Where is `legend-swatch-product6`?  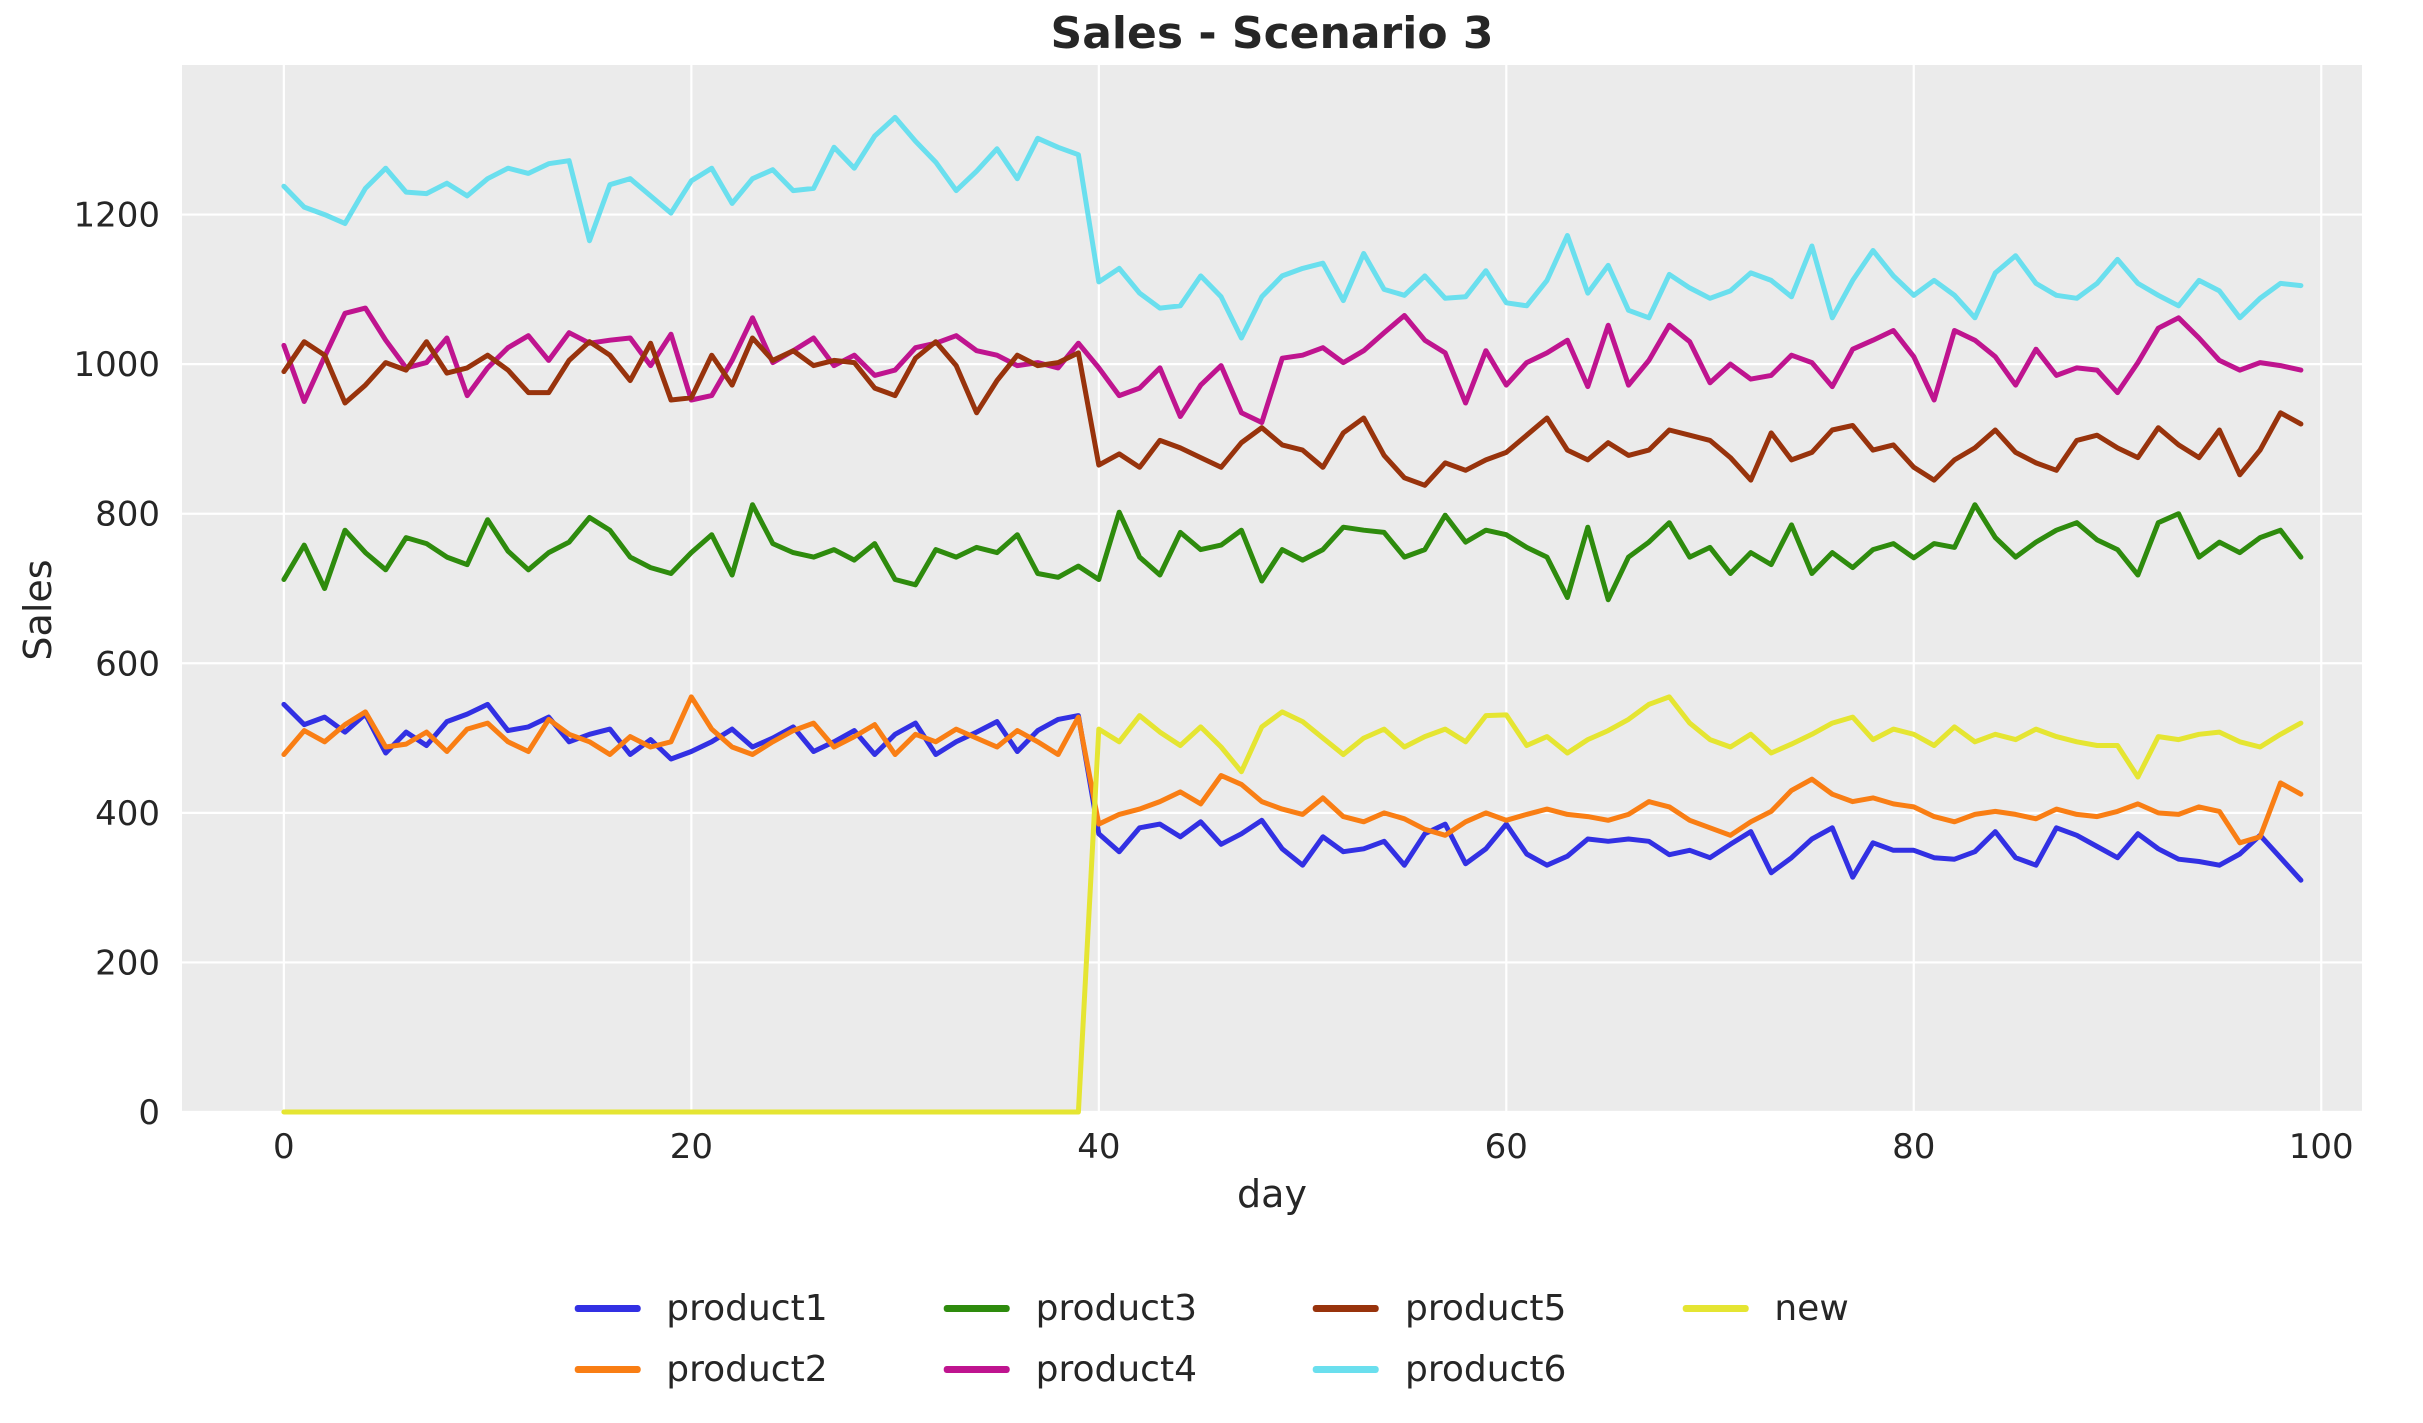
legend-swatch-product6 is located at coordinates (1345, 1370).